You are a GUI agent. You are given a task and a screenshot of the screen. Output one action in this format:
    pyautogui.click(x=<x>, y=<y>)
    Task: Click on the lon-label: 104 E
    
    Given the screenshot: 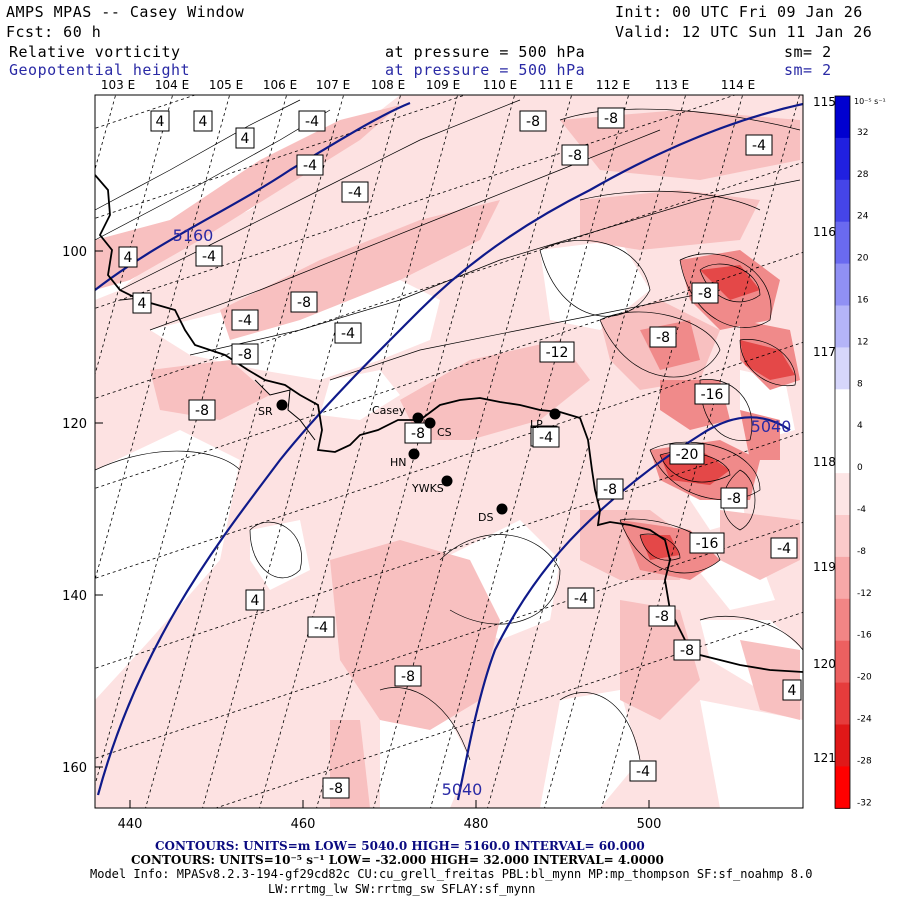 What is the action you would take?
    pyautogui.click(x=172, y=85)
    